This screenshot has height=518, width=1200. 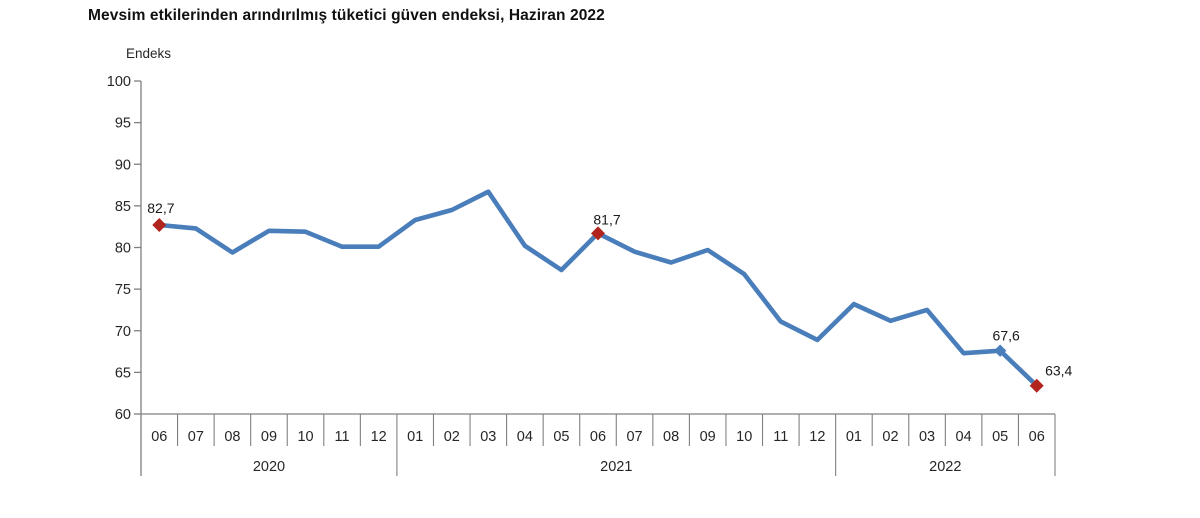 What do you see at coordinates (123, 332) in the screenshot?
I see `y-tick-label: 70` at bounding box center [123, 332].